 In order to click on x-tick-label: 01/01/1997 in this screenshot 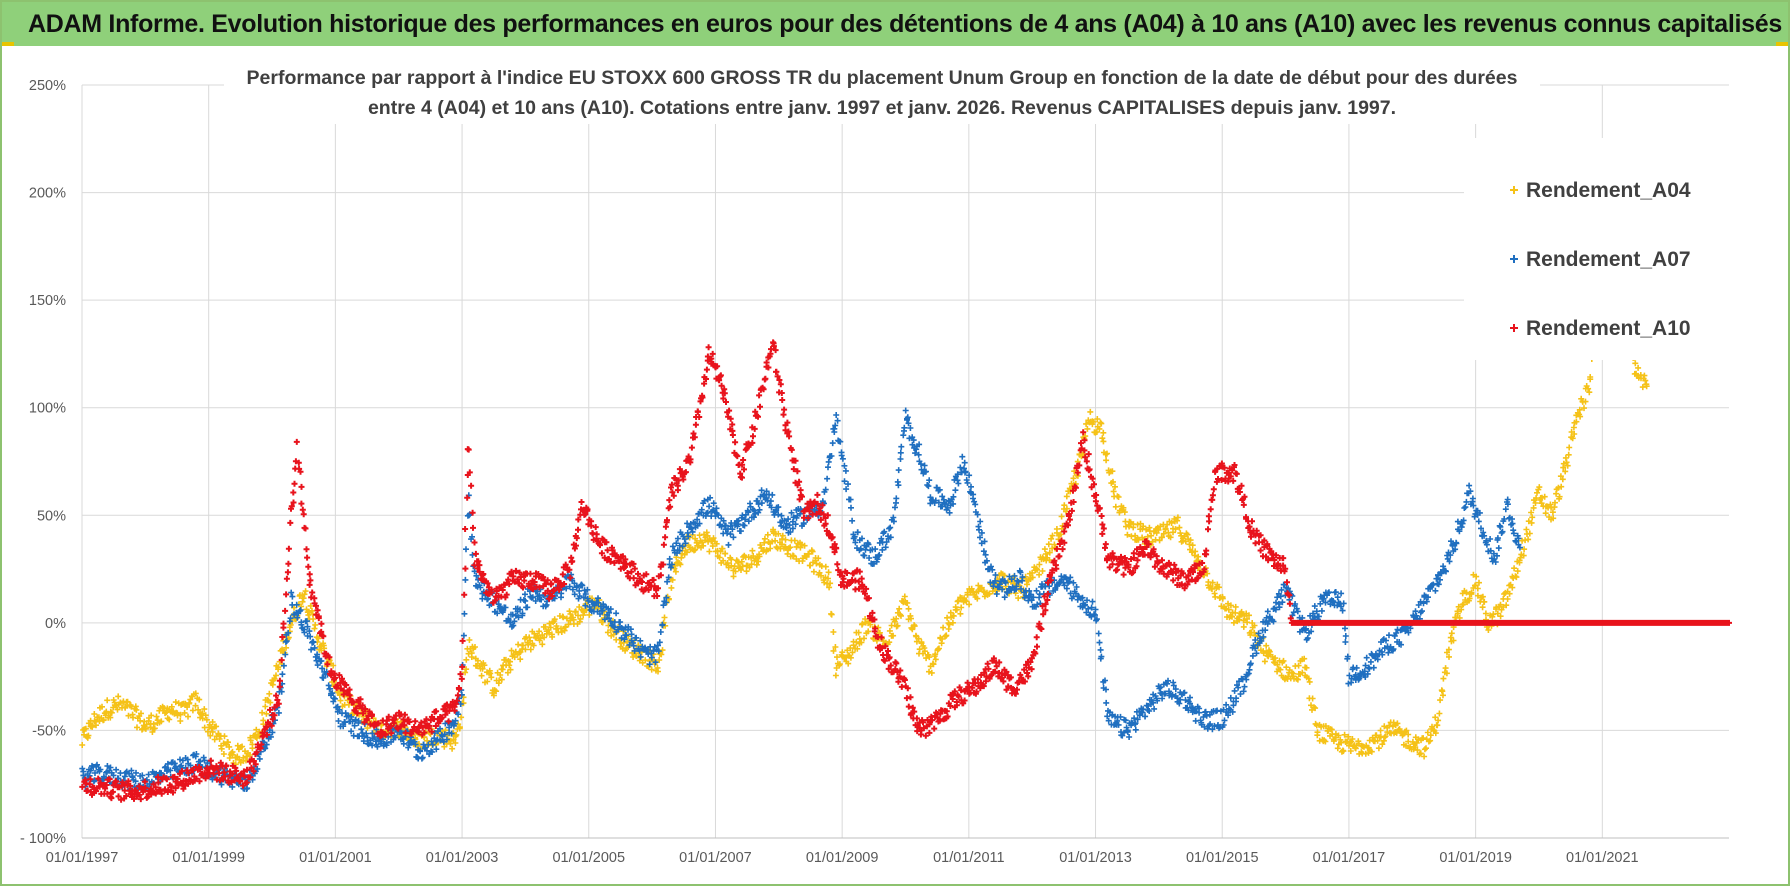, I will do `click(82, 858)`.